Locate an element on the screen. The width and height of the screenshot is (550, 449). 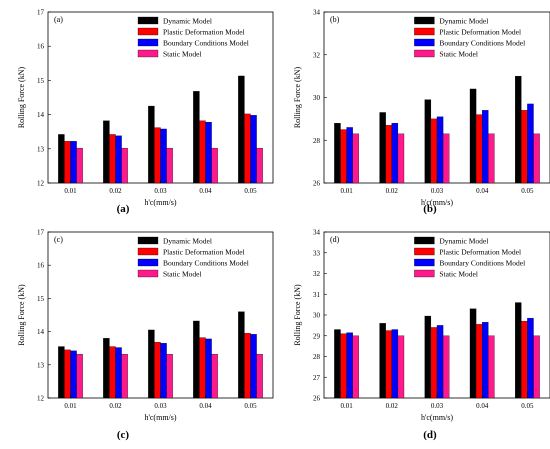
panel-caption: (a) is located at coordinates (123, 209).